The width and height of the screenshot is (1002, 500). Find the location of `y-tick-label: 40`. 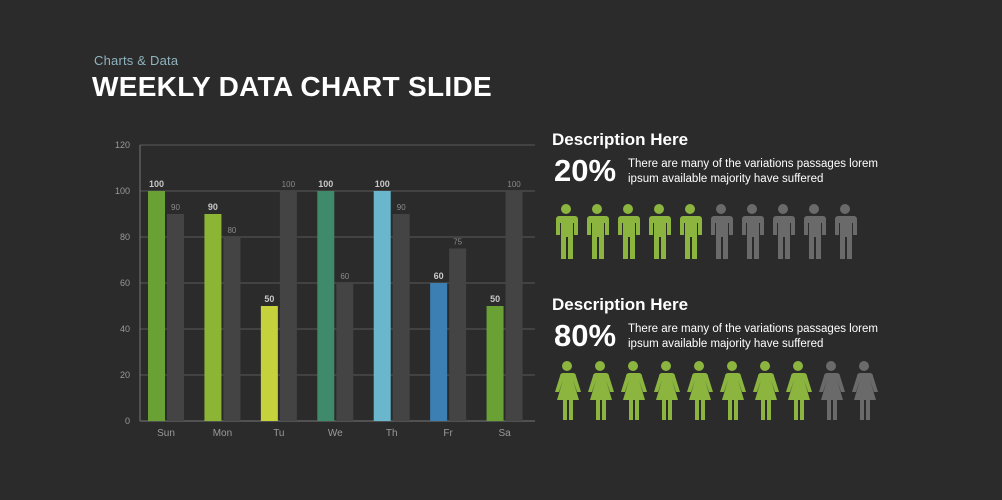

y-tick-label: 40 is located at coordinates (125, 329).